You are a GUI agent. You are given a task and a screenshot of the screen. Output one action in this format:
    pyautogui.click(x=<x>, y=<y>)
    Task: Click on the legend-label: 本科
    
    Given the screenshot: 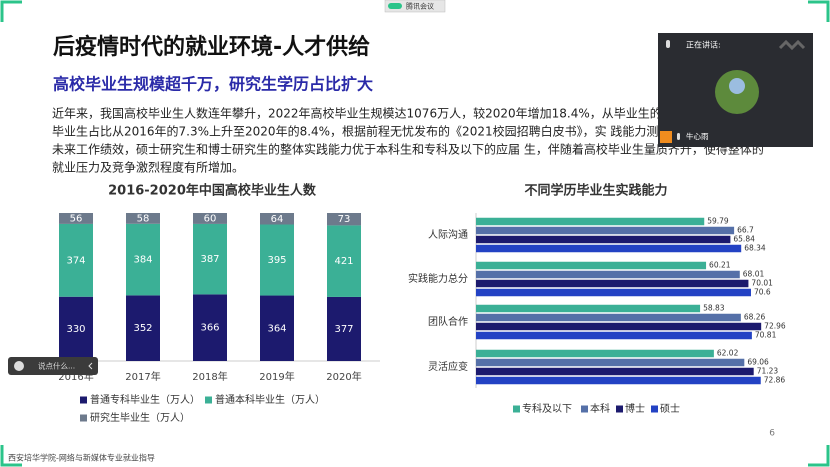 What is the action you would take?
    pyautogui.click(x=600, y=408)
    